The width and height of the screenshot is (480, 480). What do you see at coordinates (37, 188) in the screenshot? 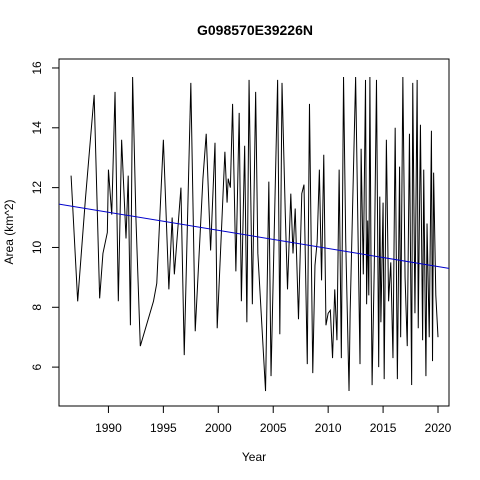
I see `y-tick-label-12: 12` at bounding box center [37, 188].